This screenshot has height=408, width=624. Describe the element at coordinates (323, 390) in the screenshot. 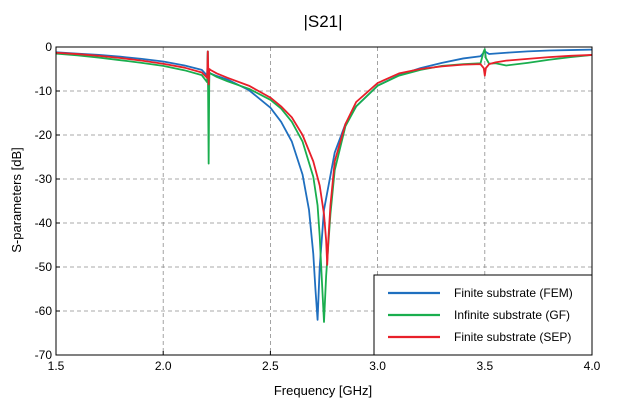

I see `x-axis-title: Frequency [GHz]` at that location.